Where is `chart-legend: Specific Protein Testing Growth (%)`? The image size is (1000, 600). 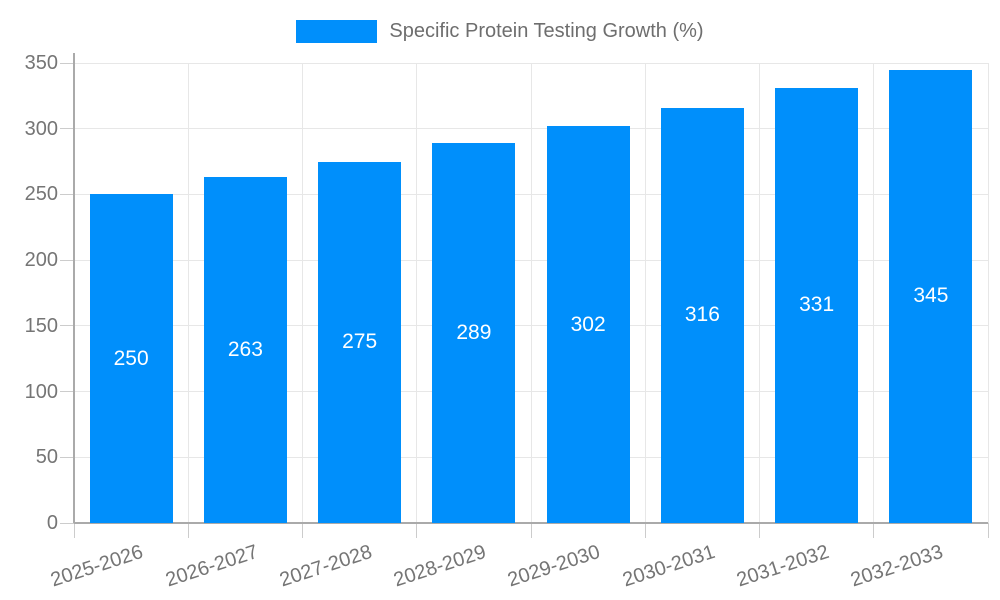 chart-legend: Specific Protein Testing Growth (%) is located at coordinates (500, 31).